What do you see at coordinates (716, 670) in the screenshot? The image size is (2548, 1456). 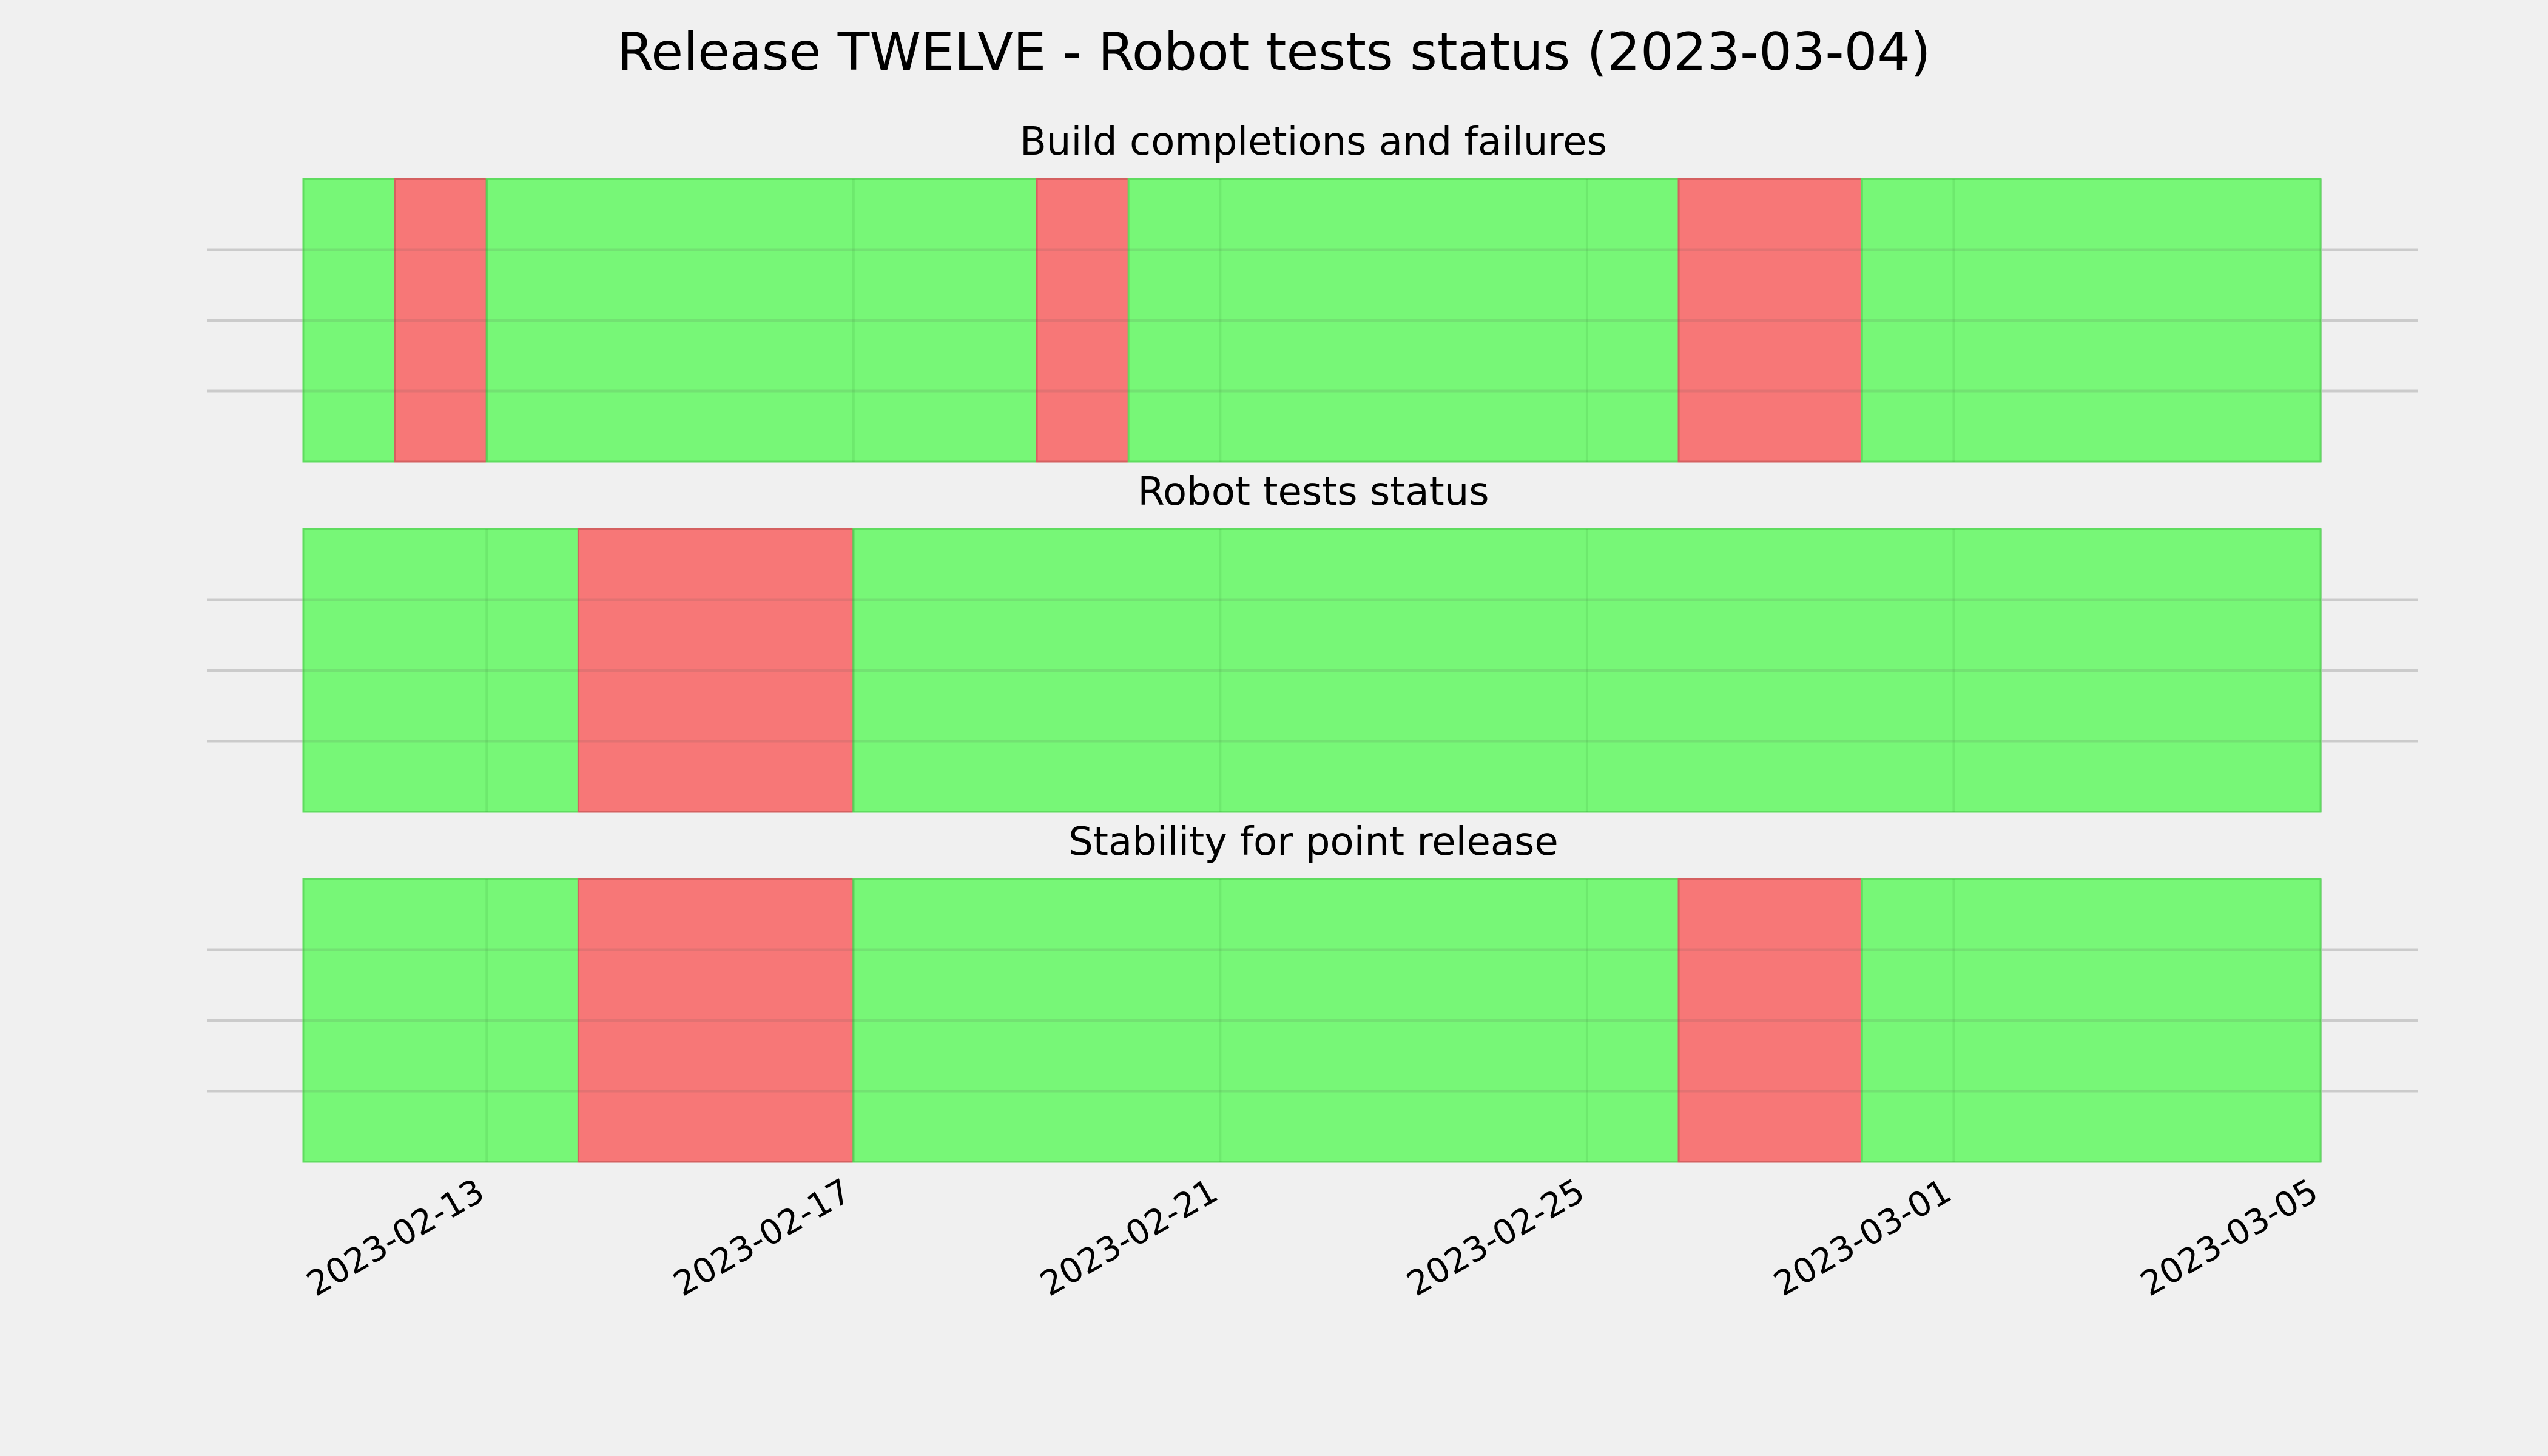 I see `panel-1-segment-1-fail` at bounding box center [716, 670].